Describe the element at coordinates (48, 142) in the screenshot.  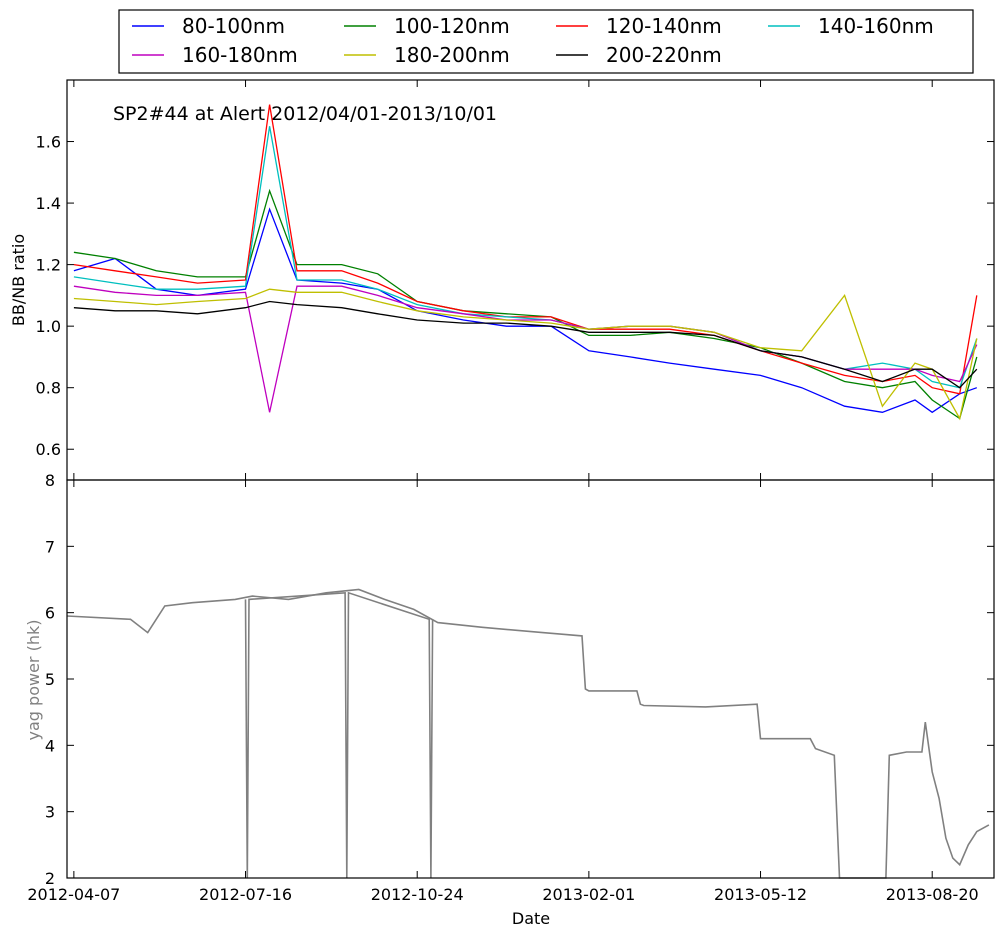
I see `ratio-y-tick-label: 1.6` at that location.